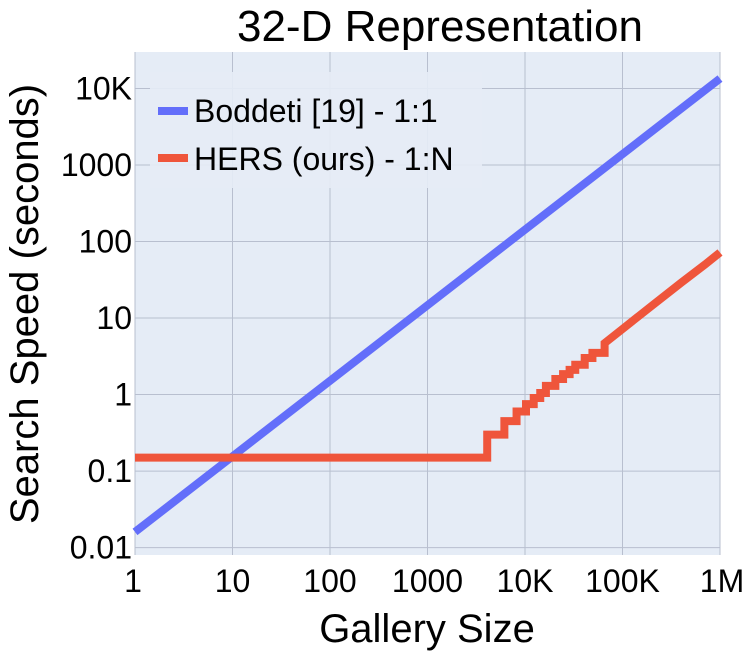 This screenshot has height=655, width=750. Describe the element at coordinates (329, 581) in the screenshot. I see `x-tick-label: 100` at that location.